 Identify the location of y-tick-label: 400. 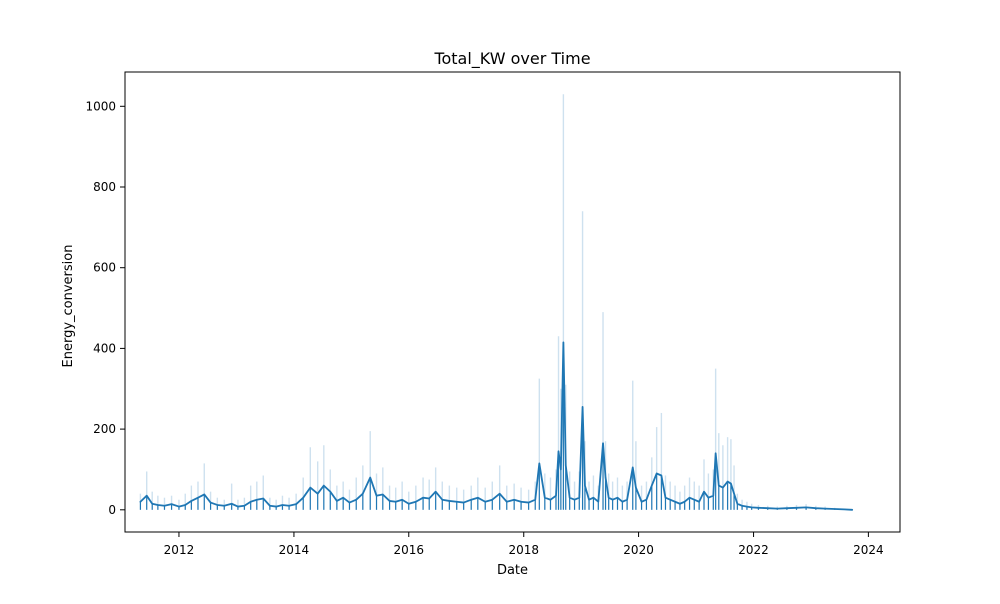
(104, 348).